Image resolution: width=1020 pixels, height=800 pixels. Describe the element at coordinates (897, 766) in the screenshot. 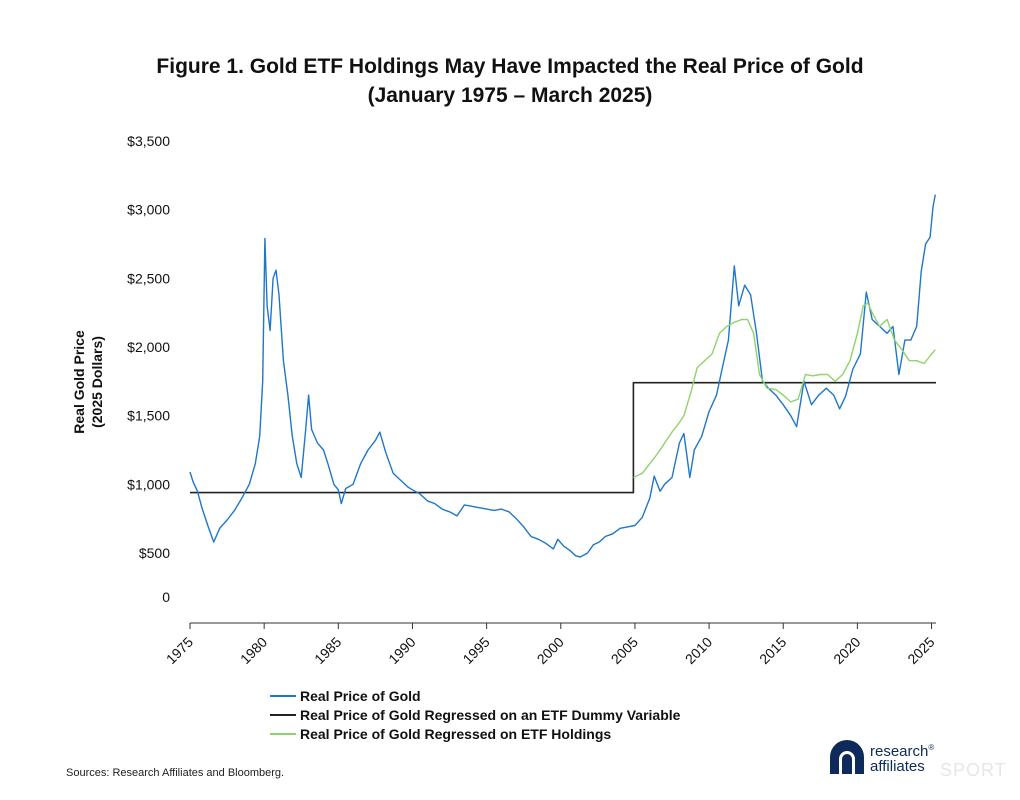

I see `logo-line-2: affiliates` at that location.